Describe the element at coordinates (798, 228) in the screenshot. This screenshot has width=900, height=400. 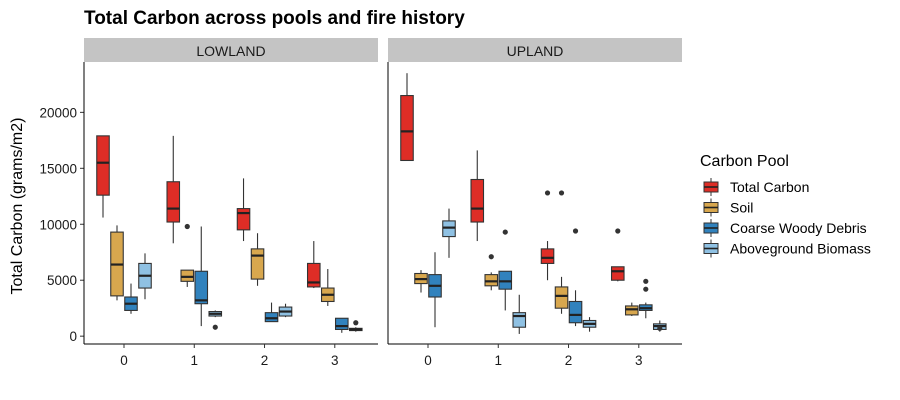
I see `legend-label: Coarse Woody Debris` at that location.